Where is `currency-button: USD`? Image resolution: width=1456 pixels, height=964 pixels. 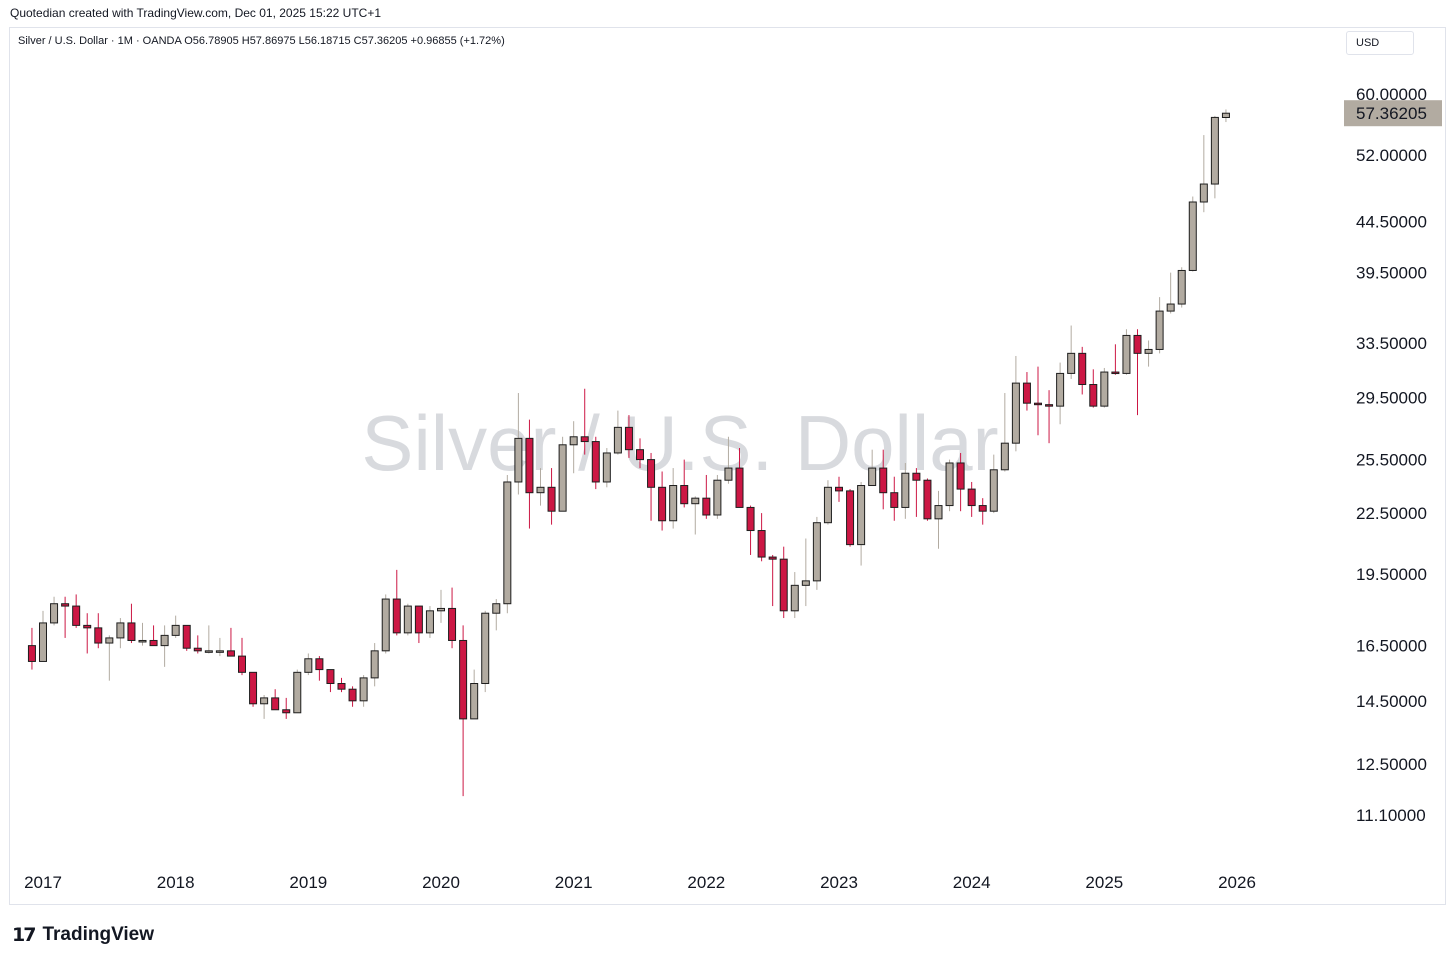
currency-button: USD is located at coordinates (1380, 43).